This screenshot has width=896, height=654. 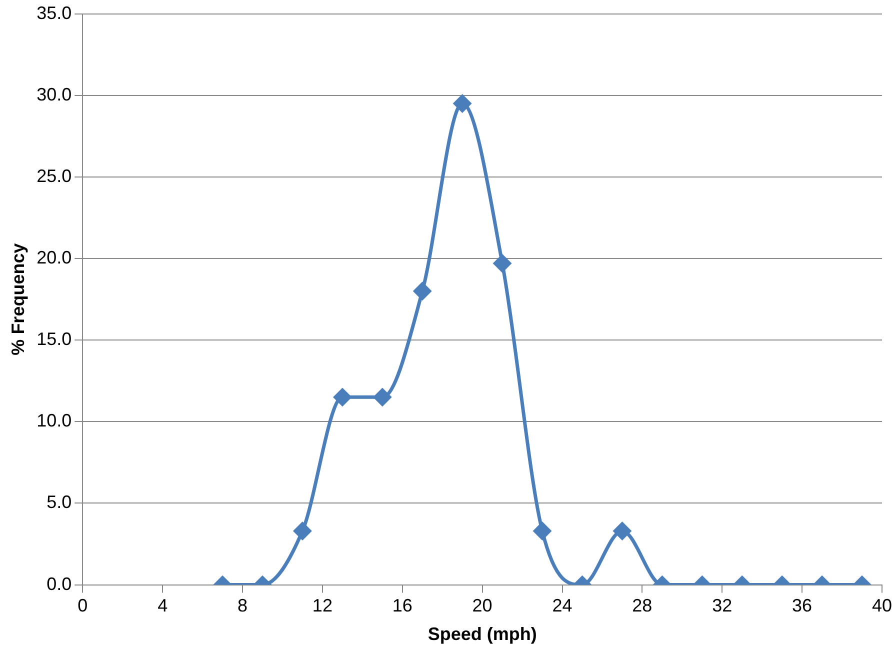 I want to click on y-axis-title: % Frequency, so click(x=18, y=299).